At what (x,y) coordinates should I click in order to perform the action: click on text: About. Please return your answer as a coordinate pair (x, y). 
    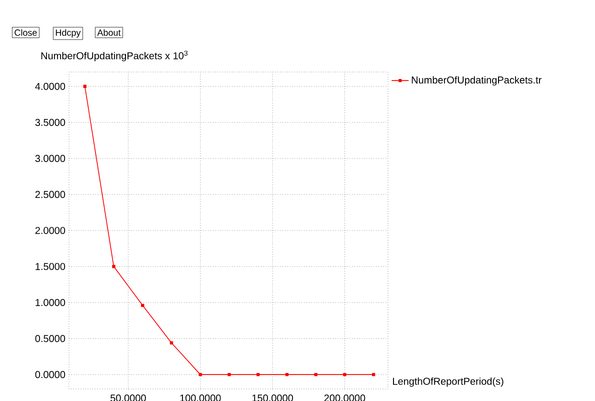
    Looking at the image, I should click on (109, 32).